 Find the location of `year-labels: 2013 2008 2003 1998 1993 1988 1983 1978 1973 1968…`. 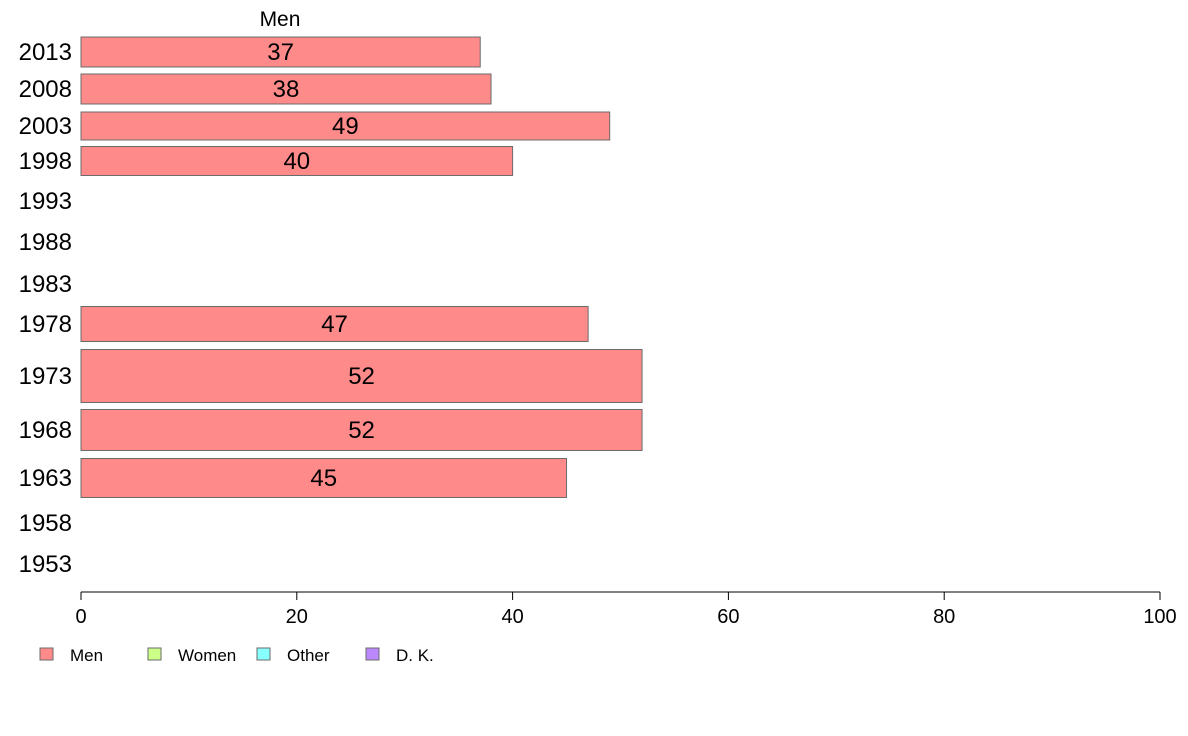

year-labels: 2013 2008 2003 1998 1993 1988 1983 1978 1973 1968… is located at coordinates (45, 308).